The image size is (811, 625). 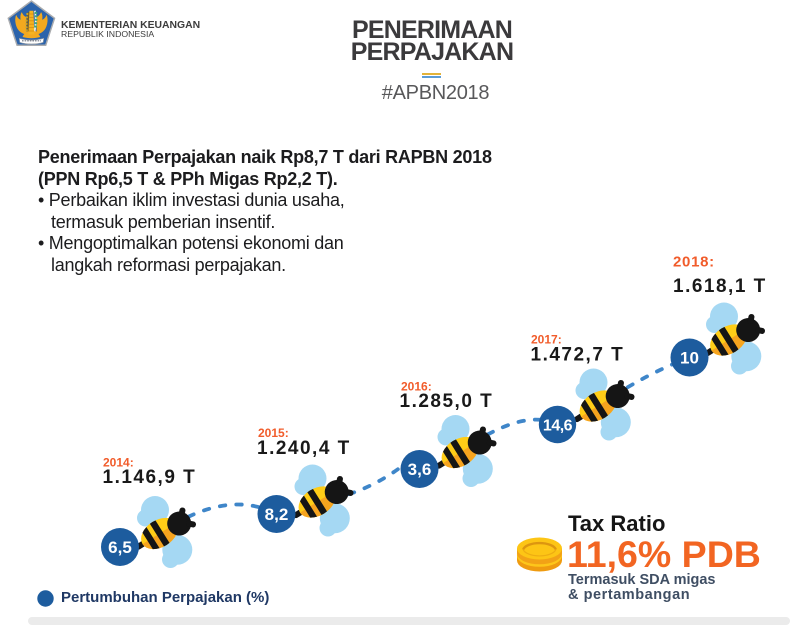 I want to click on svg-text: 2014:, so click(x=118, y=463).